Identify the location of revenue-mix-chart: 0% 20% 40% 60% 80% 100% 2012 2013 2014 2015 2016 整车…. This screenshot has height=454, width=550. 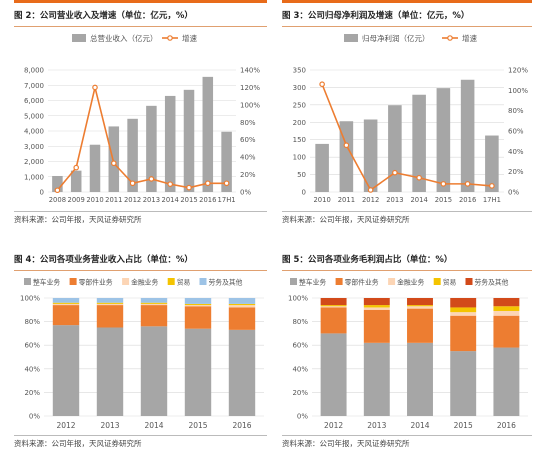
(142, 354).